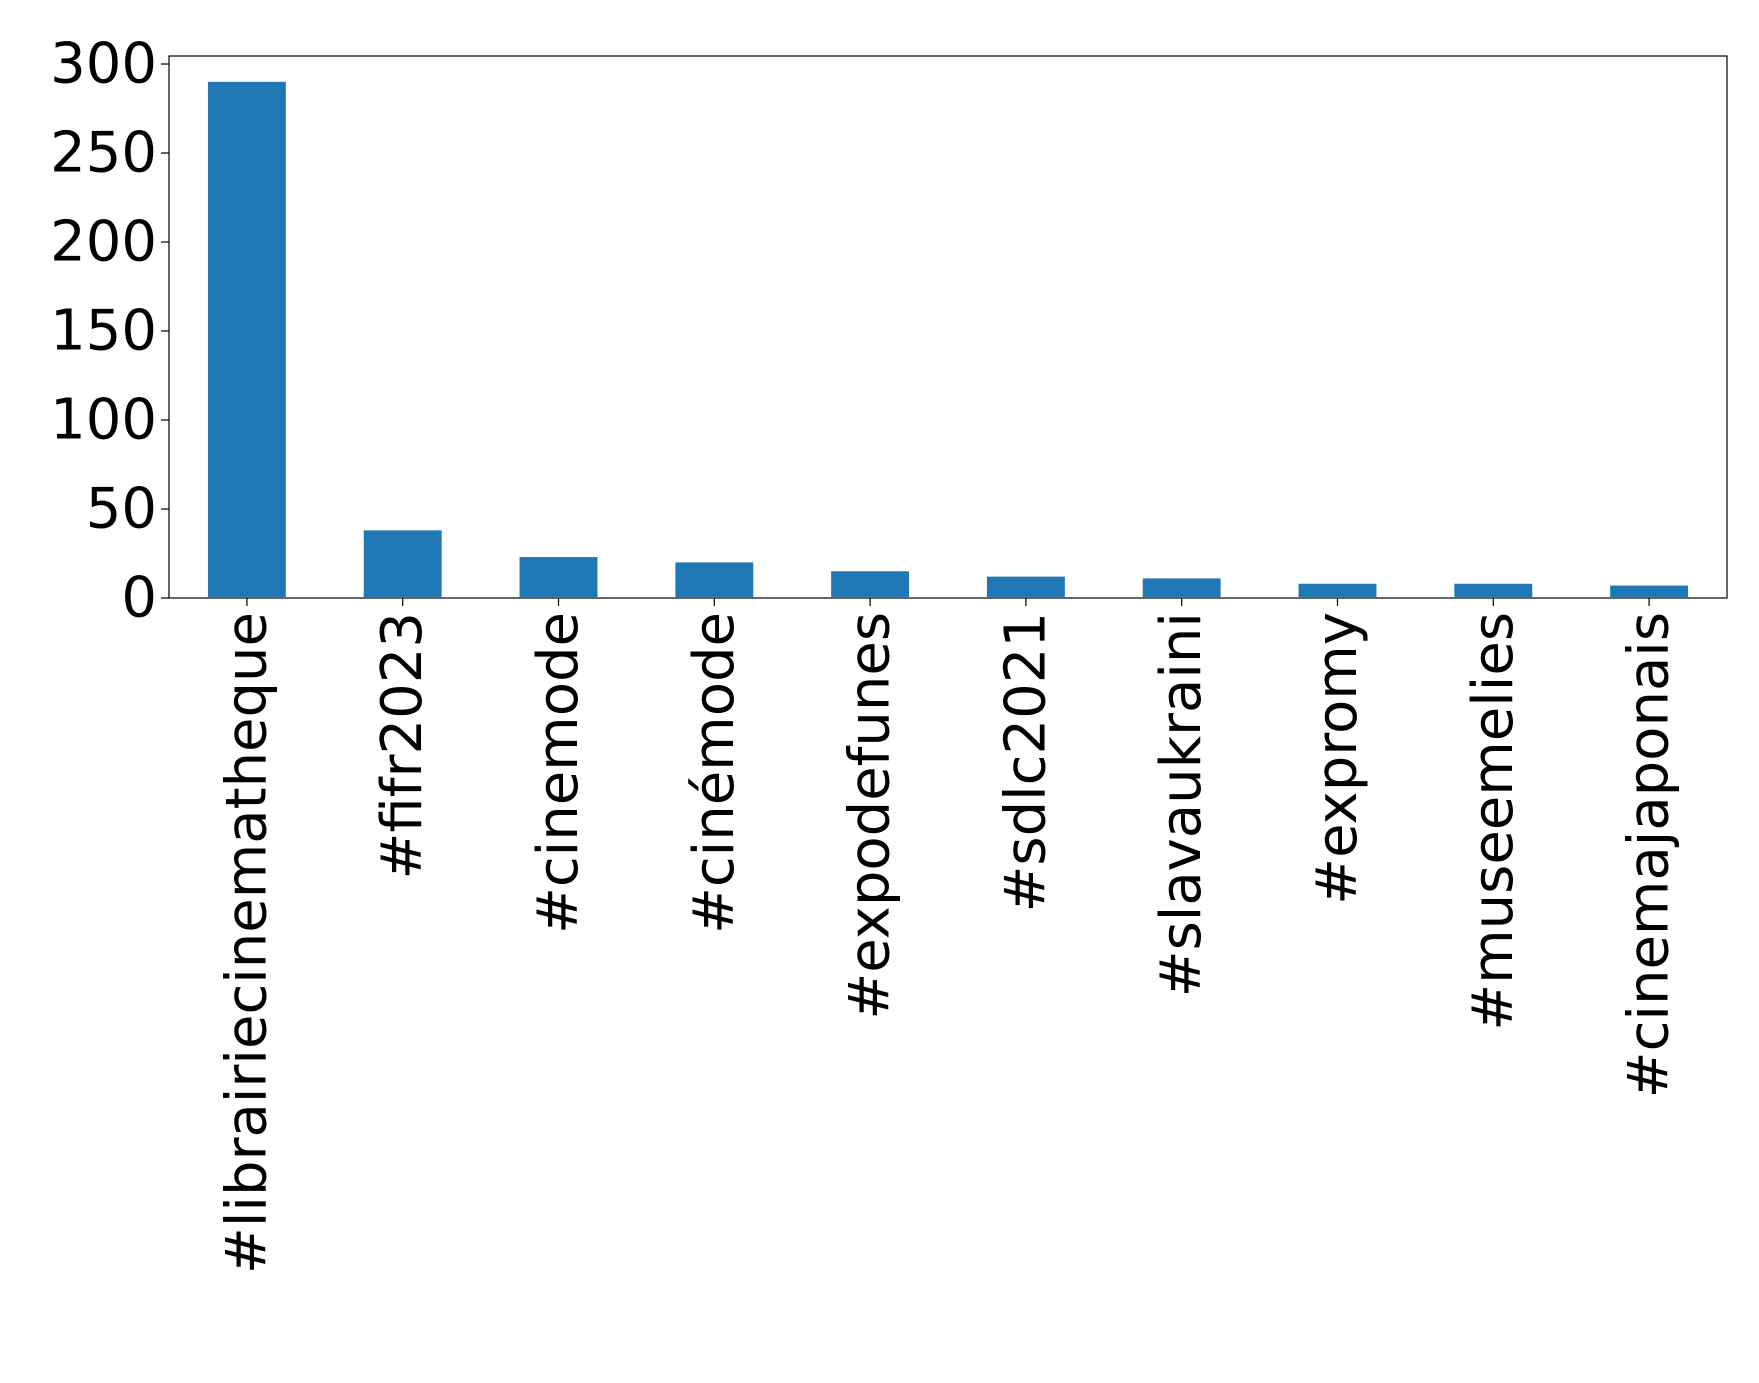  I want to click on x-tick-label: #sdlc2021, so click(1025, 762).